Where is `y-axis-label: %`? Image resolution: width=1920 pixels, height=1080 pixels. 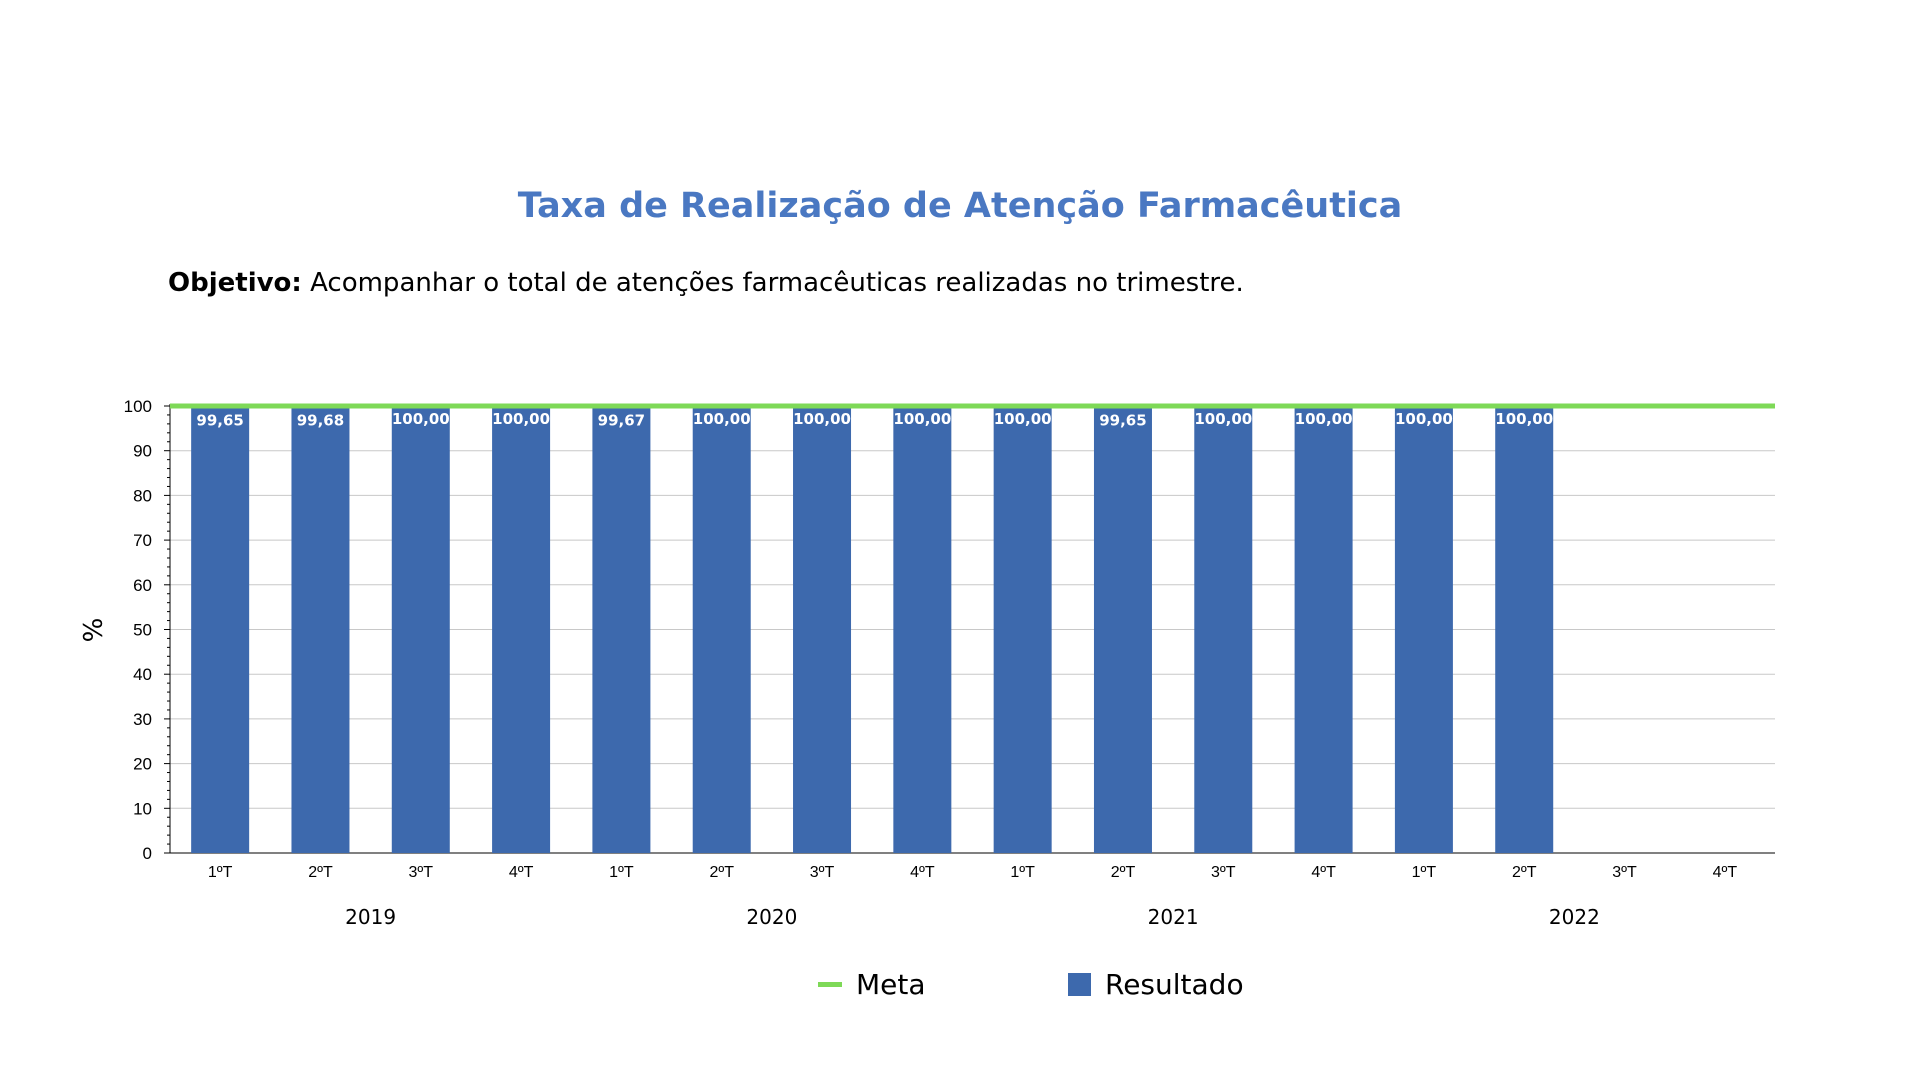 y-axis-label: % is located at coordinates (94, 630).